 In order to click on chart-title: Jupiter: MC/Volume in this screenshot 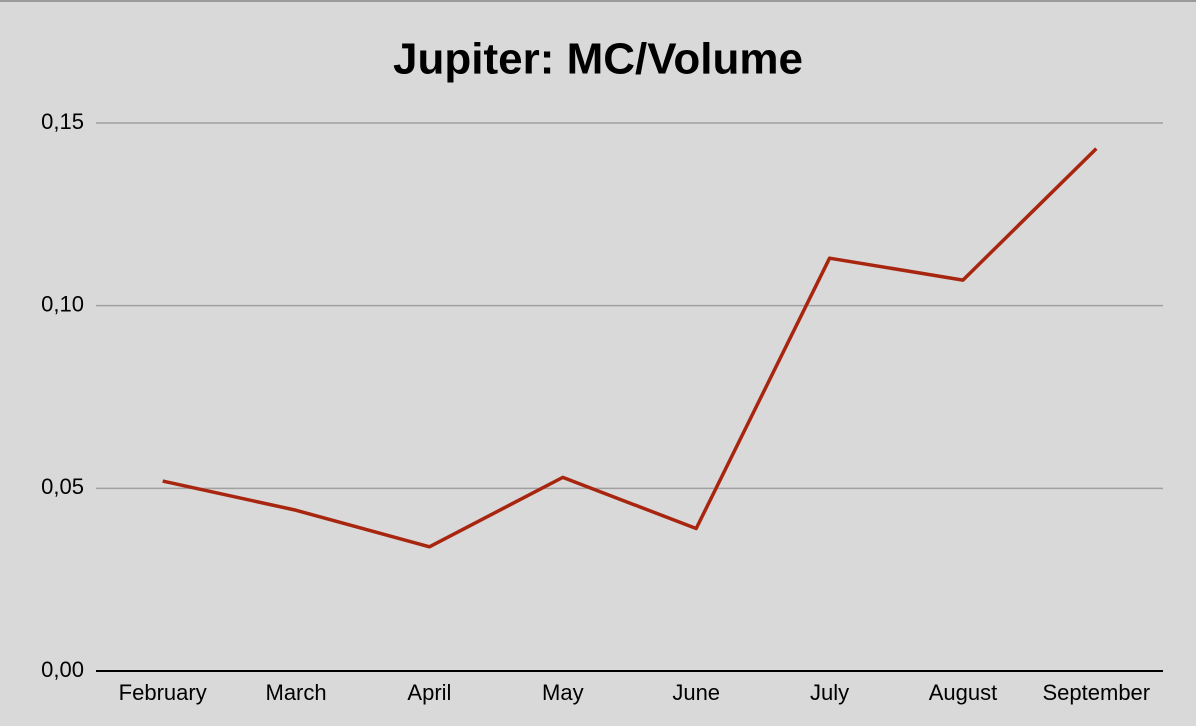, I will do `click(598, 59)`.